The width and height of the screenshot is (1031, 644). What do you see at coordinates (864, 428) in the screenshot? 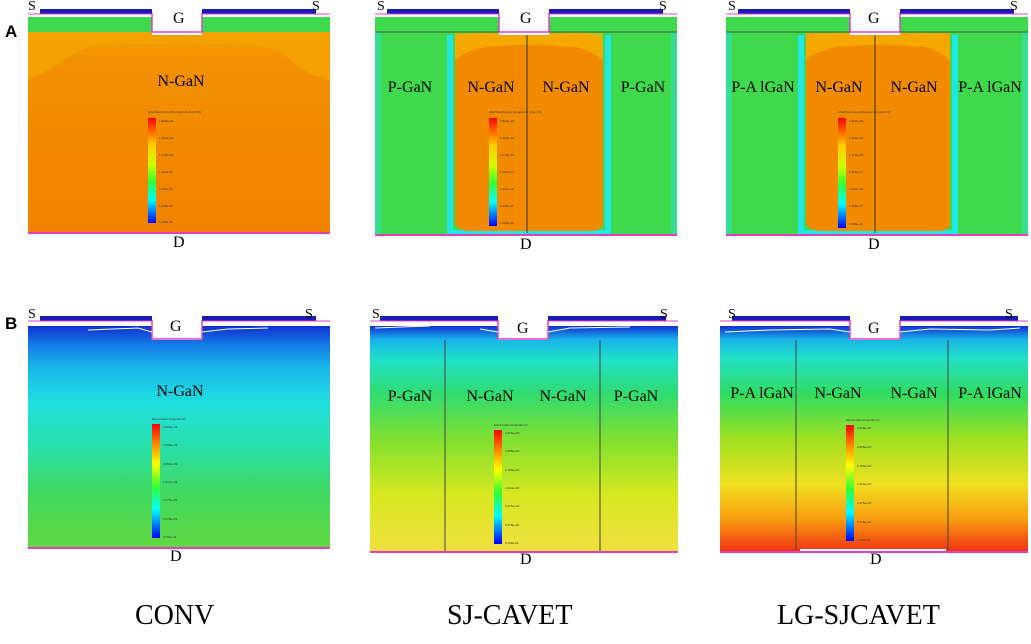
I see `colorbar-b-lgsjcavet-tick-0: 3.229e+03` at bounding box center [864, 428].